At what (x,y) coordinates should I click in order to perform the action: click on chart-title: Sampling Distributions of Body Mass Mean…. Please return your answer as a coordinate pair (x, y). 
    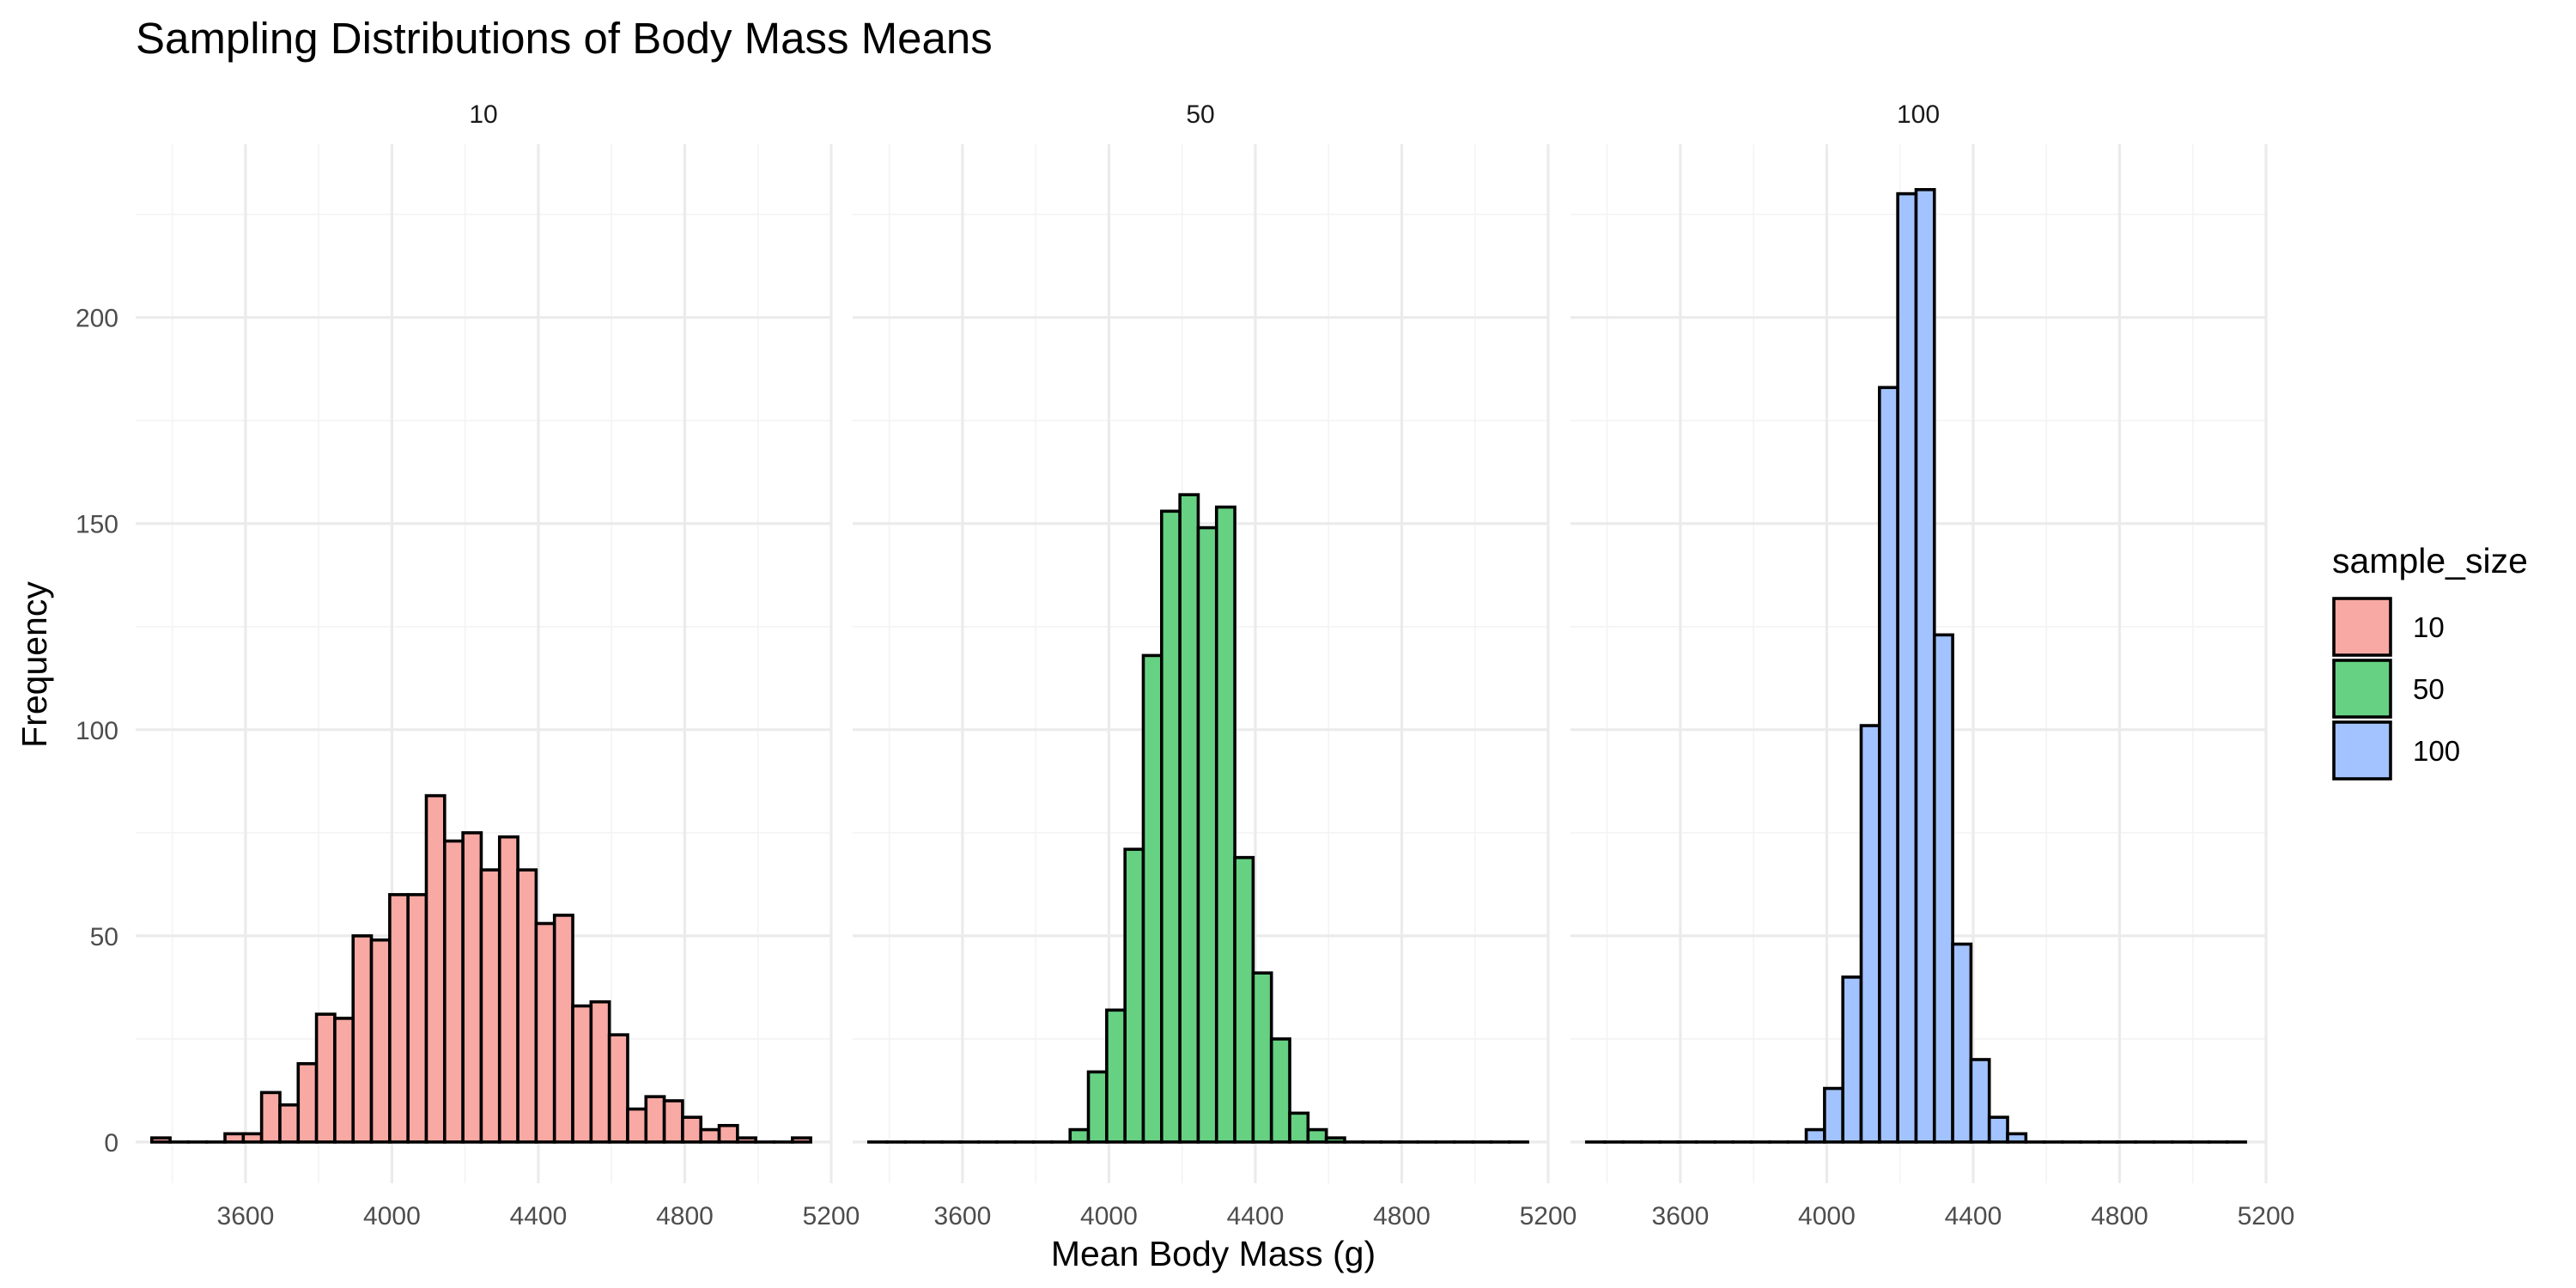
    Looking at the image, I should click on (565, 38).